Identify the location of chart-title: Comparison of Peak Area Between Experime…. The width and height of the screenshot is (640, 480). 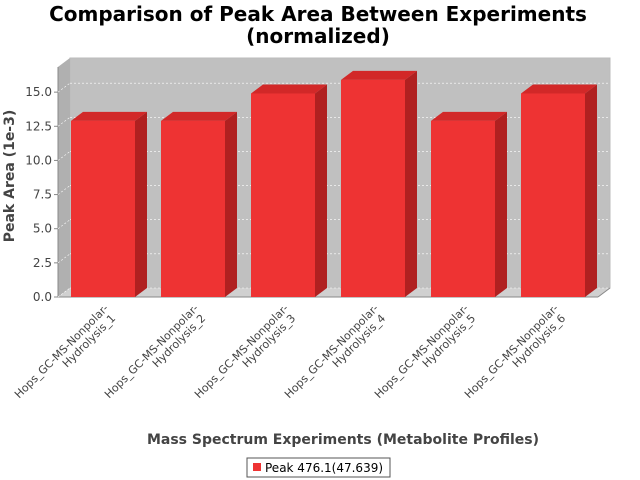
(318, 14).